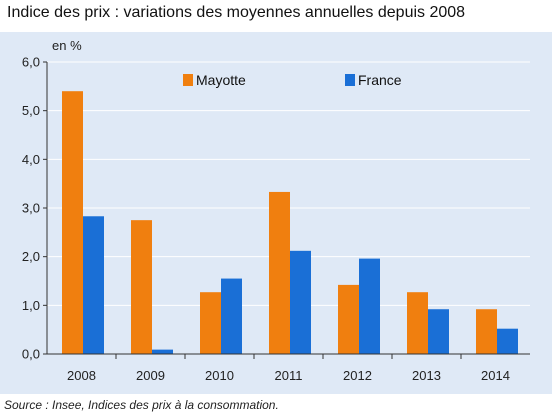 This screenshot has width=552, height=420. Describe the element at coordinates (350, 80) in the screenshot. I see `legend-swatch-france` at that location.